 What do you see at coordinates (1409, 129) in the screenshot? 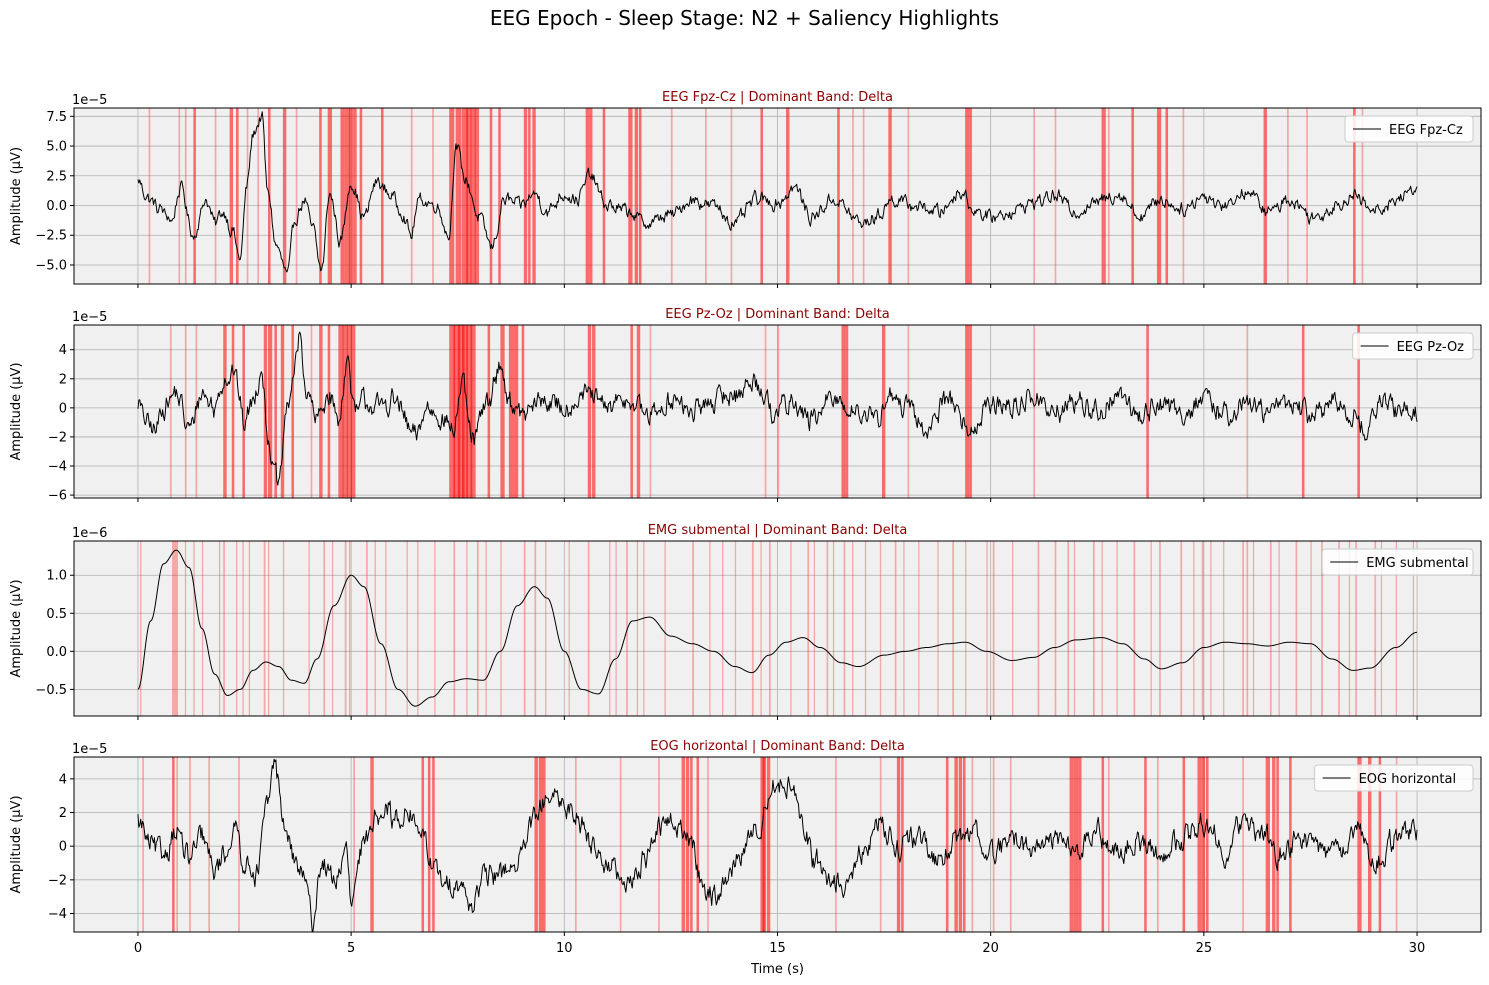
I see `legend: EEG Fpz-Cz` at bounding box center [1409, 129].